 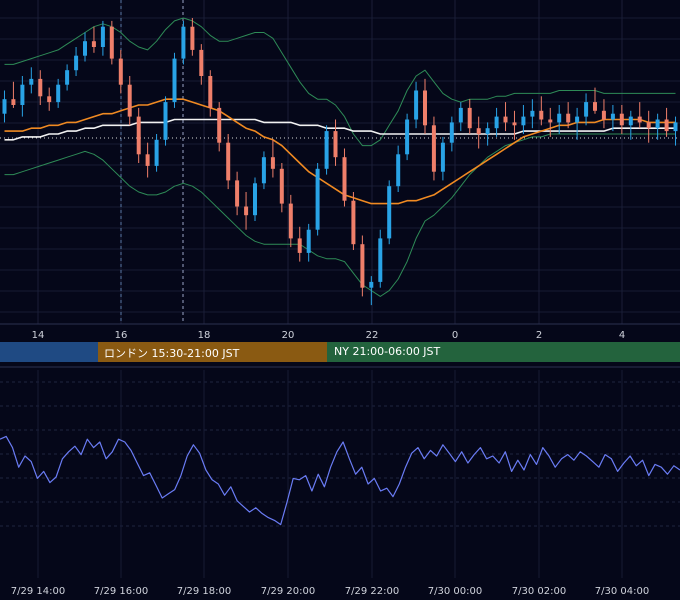 I want to click on session-ny-label: NY 21:00-06:00 JST, so click(x=387, y=351).